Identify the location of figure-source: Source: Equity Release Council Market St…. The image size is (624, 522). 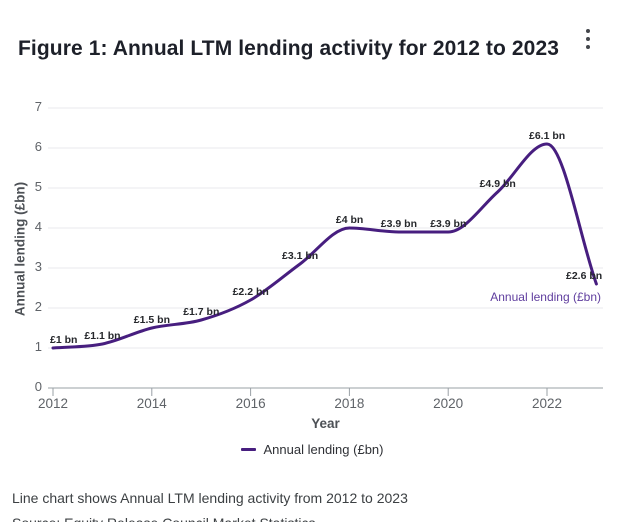
(163, 518).